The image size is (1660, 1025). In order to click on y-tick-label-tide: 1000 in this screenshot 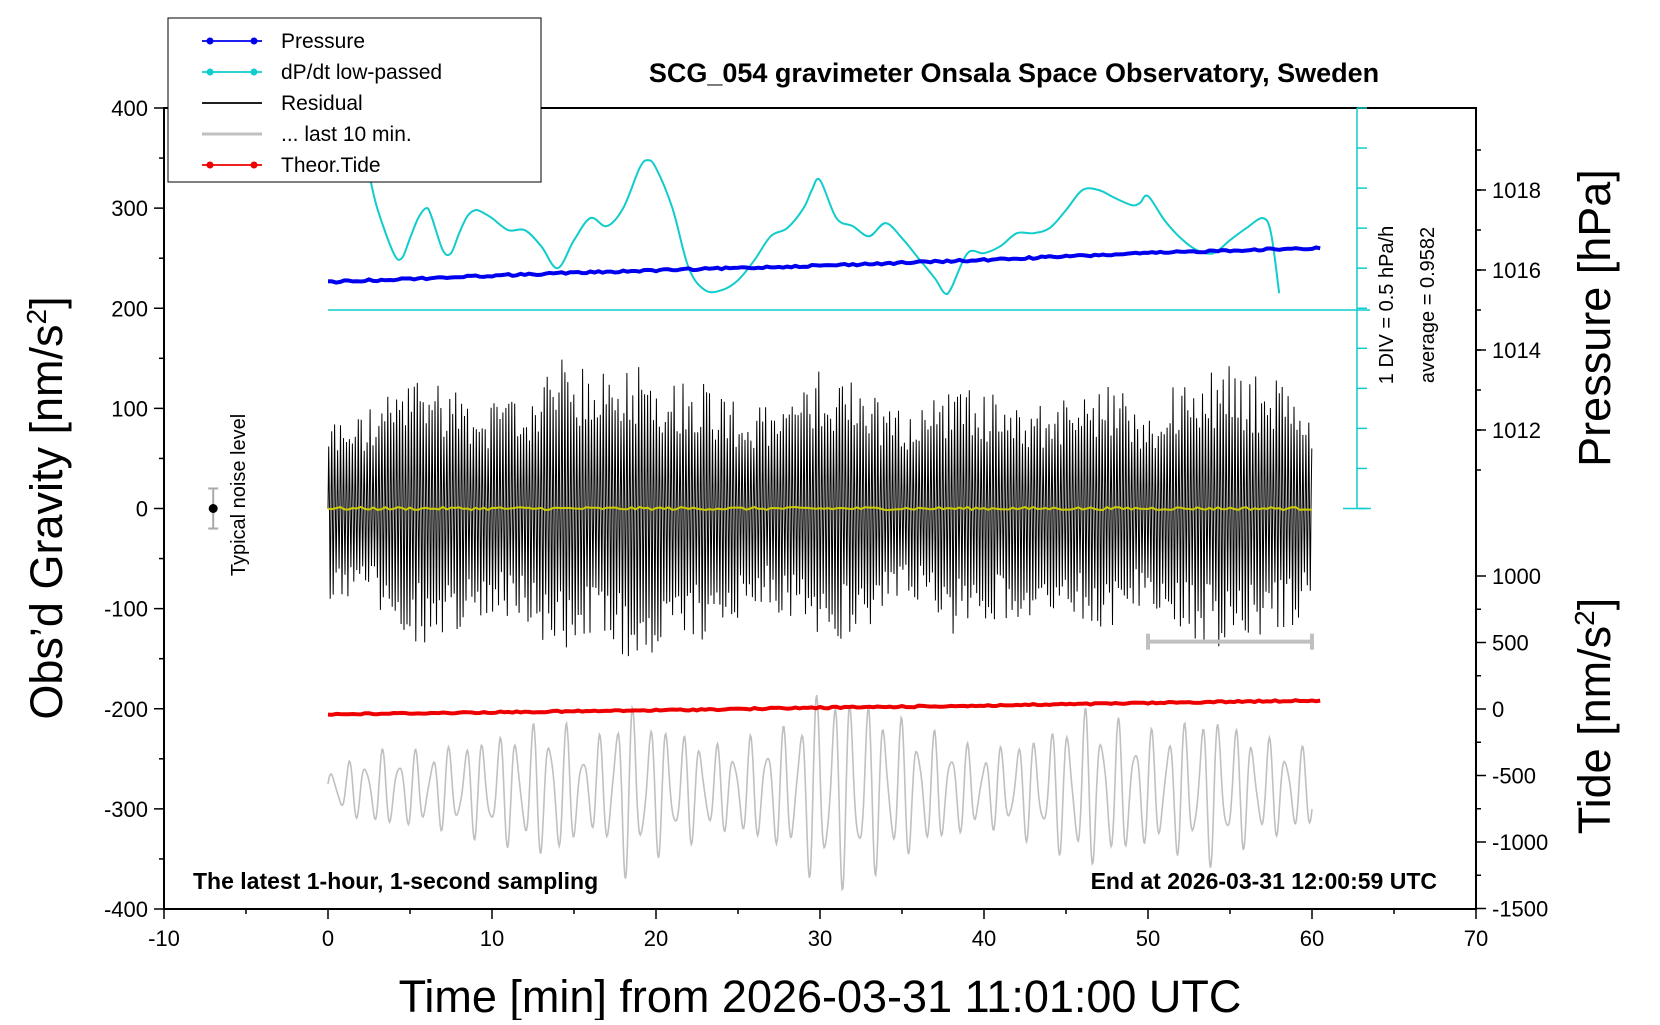, I will do `click(1516, 576)`.